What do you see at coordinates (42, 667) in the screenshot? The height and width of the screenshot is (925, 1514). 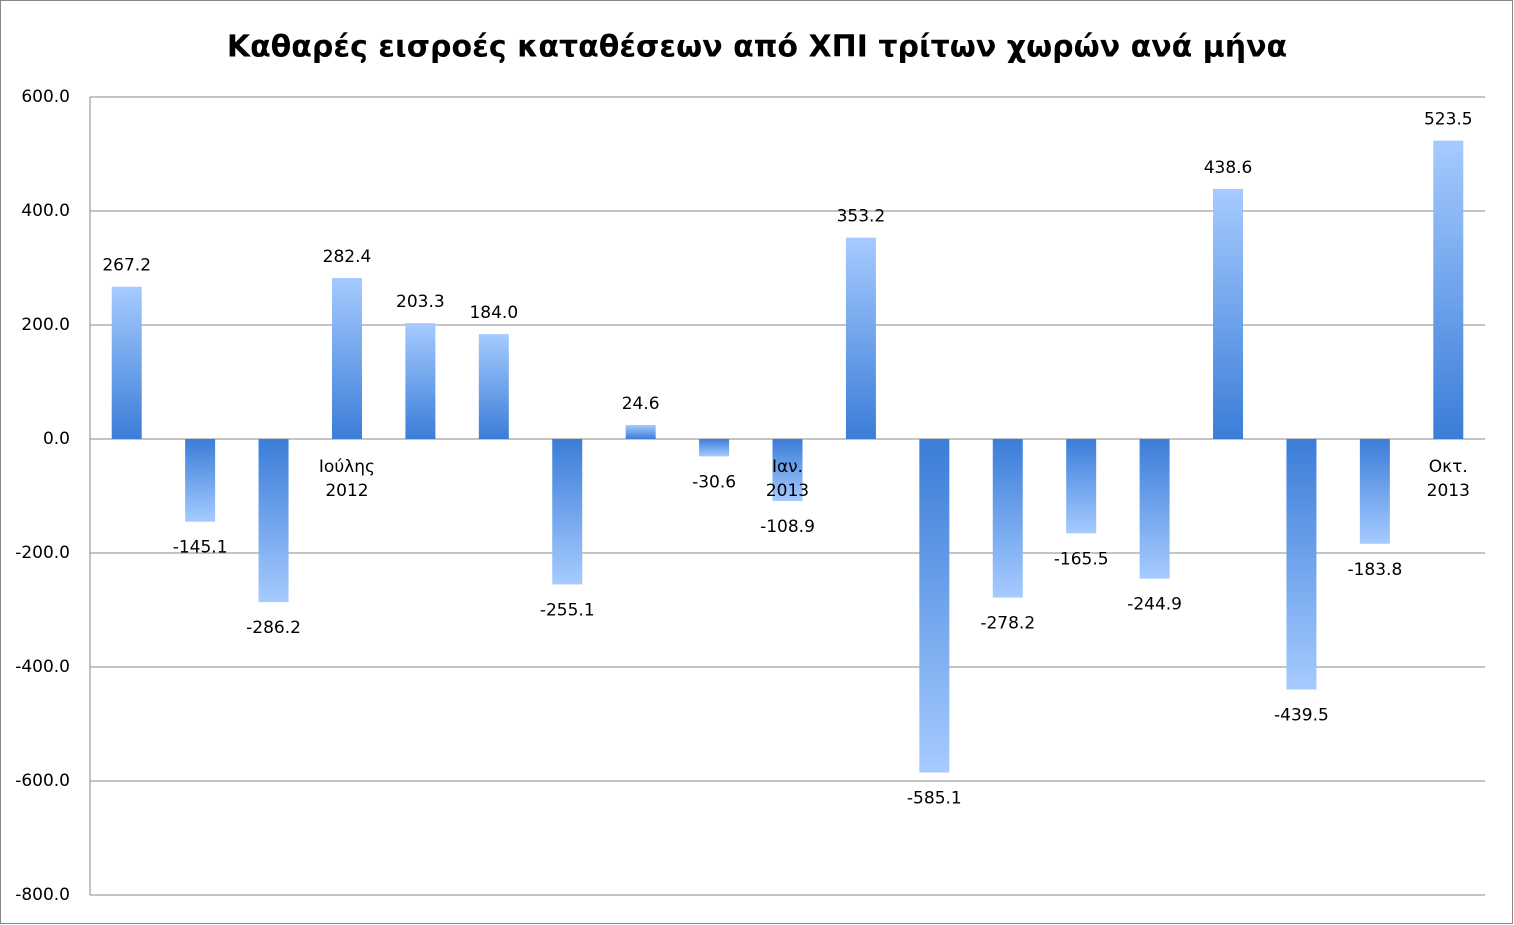 I see `y-tick-label: -400.0` at bounding box center [42, 667].